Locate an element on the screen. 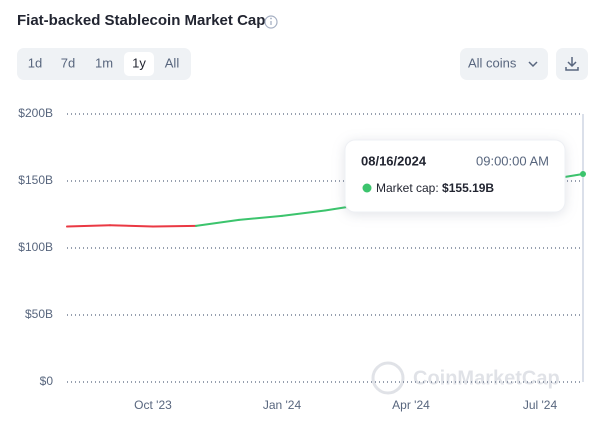 This screenshot has width=600, height=433. watermark: CoinMarketCap is located at coordinates (465, 378).